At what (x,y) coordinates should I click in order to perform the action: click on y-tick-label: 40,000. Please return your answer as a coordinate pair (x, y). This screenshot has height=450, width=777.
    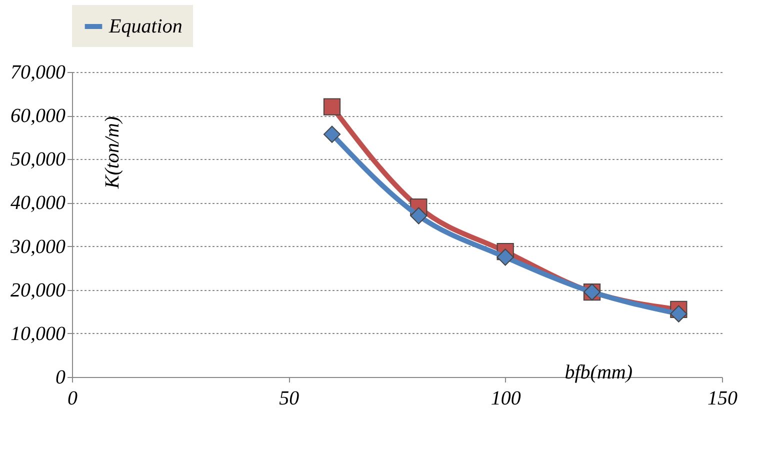
    Looking at the image, I should click on (38, 203).